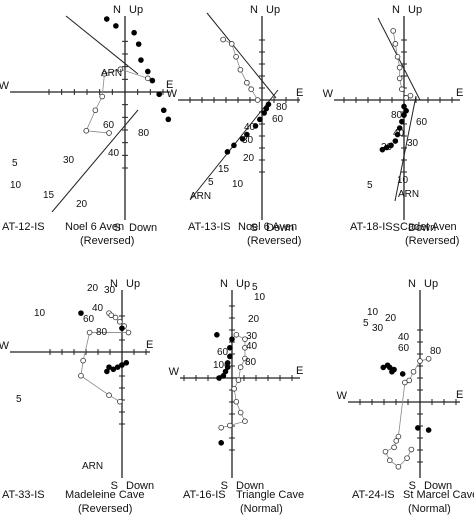 The height and width of the screenshot is (516, 474). Describe the element at coordinates (373, 495) in the screenshot. I see `specimen-id: AT-24-IS` at that location.